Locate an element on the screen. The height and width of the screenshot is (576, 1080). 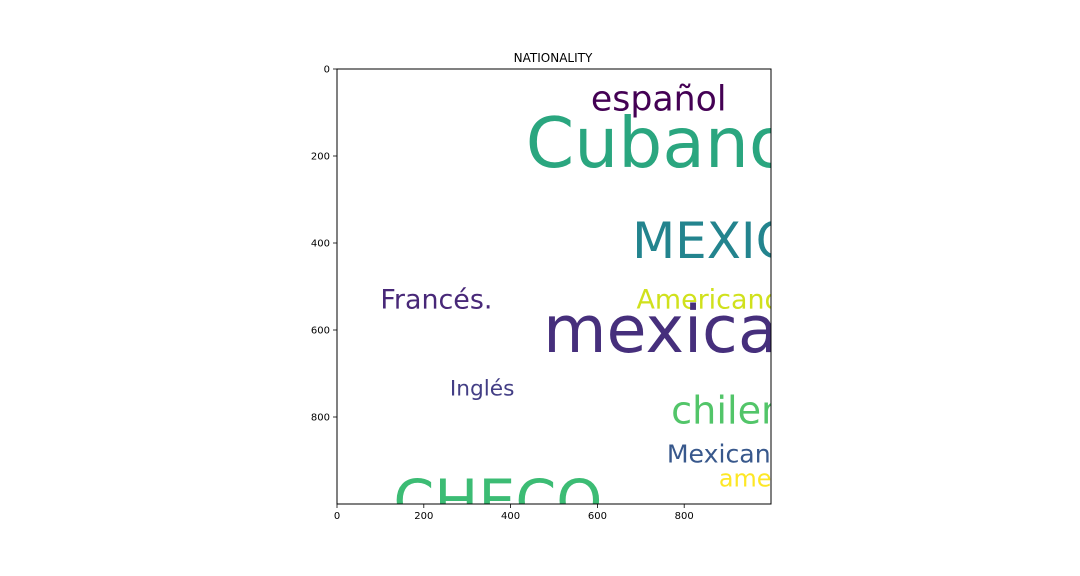
word-mexicano: mexicano is located at coordinates (701, 330).